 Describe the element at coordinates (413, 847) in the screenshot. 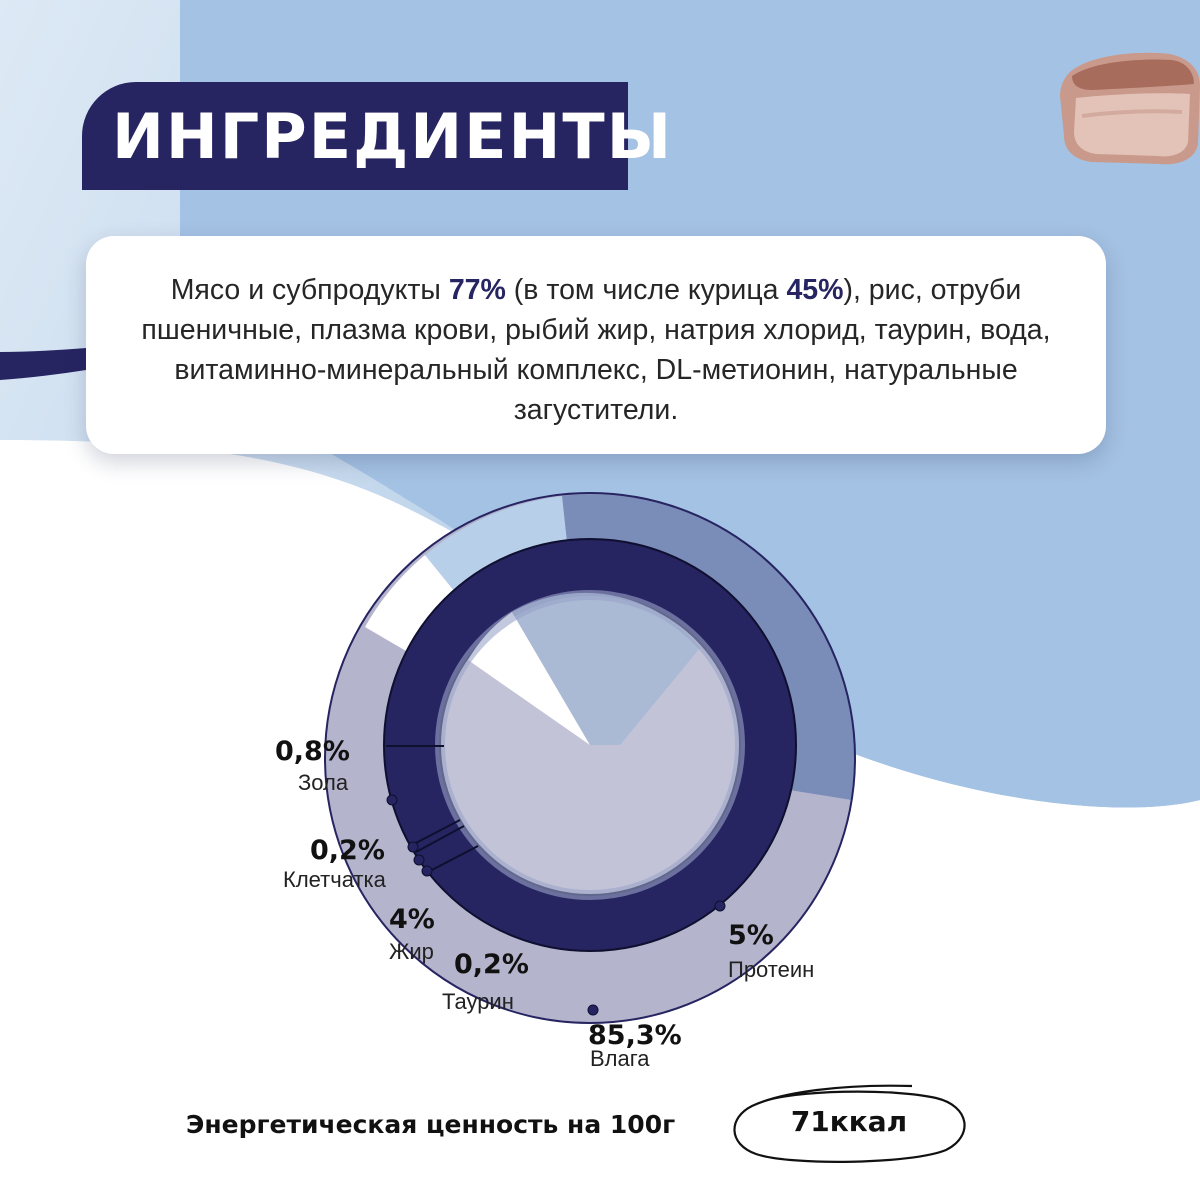

I see `marker-kletchatka` at that location.